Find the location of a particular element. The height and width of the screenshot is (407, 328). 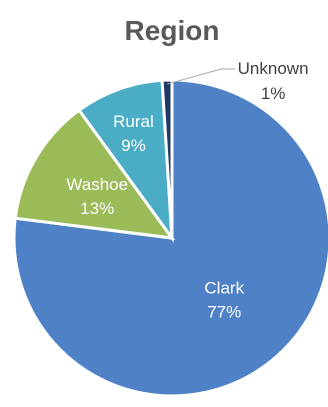

data-label-value-rural: 9% is located at coordinates (133, 145).